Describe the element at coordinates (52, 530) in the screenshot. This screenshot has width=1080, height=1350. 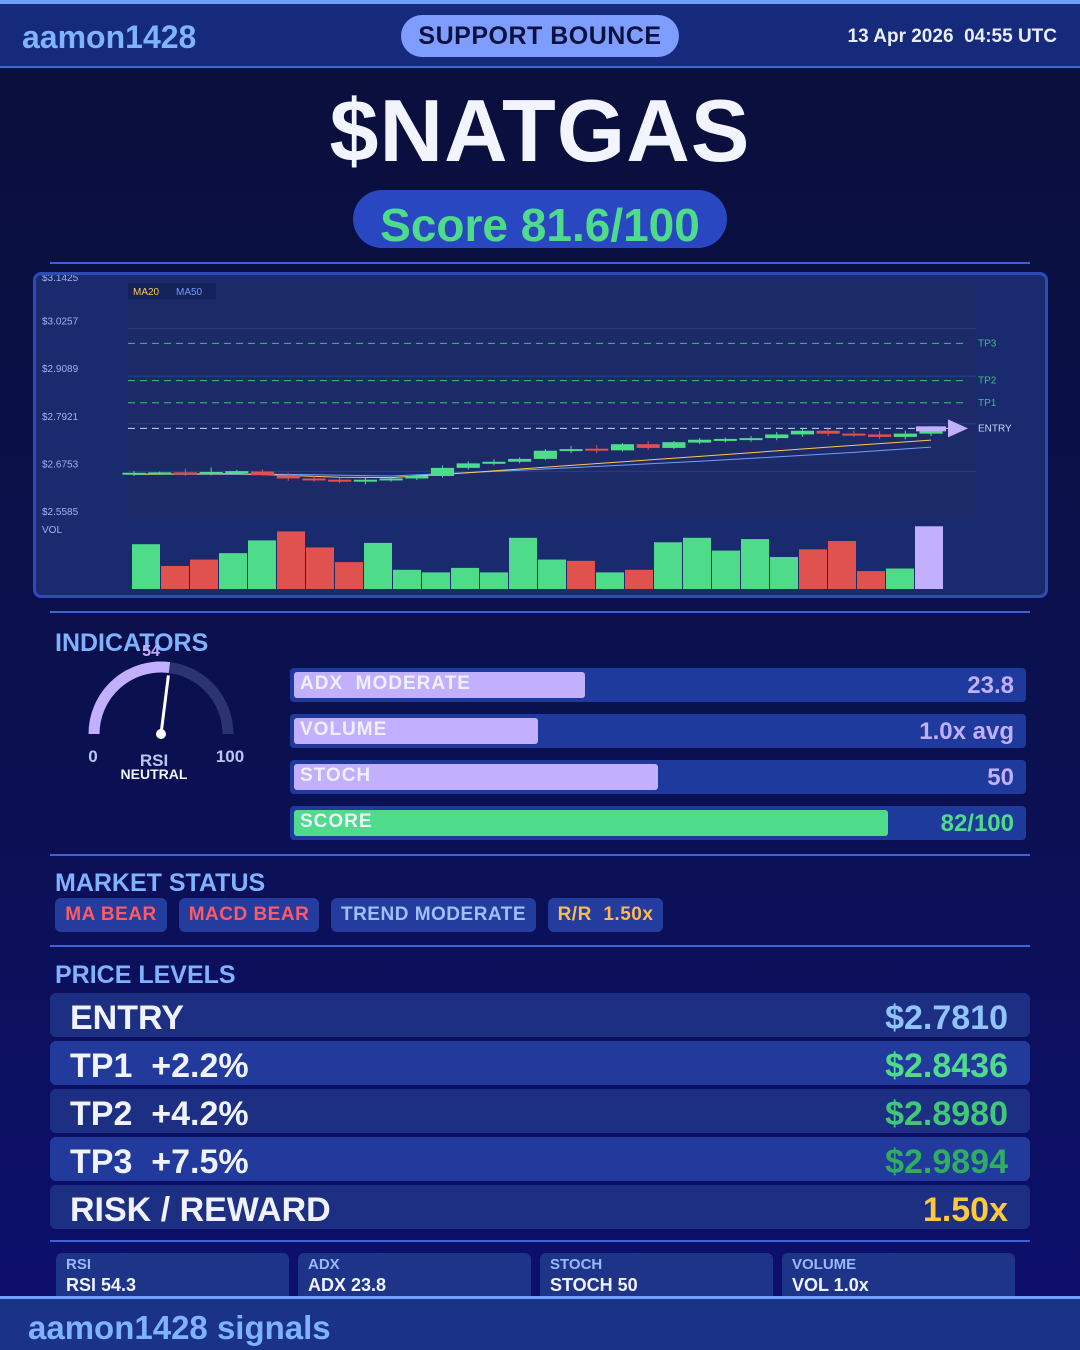
I see `volume-axis-label: VOL` at that location.